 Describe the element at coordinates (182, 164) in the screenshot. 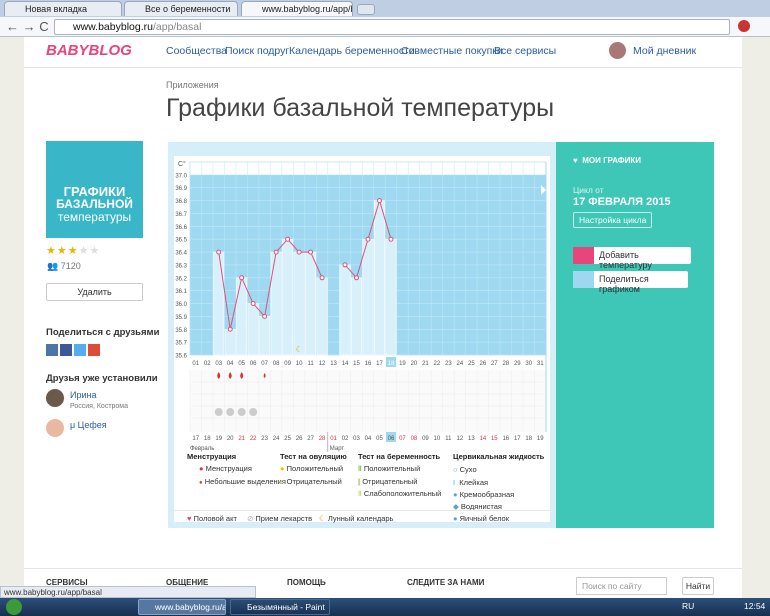

I see `y-axis-label: С°` at that location.